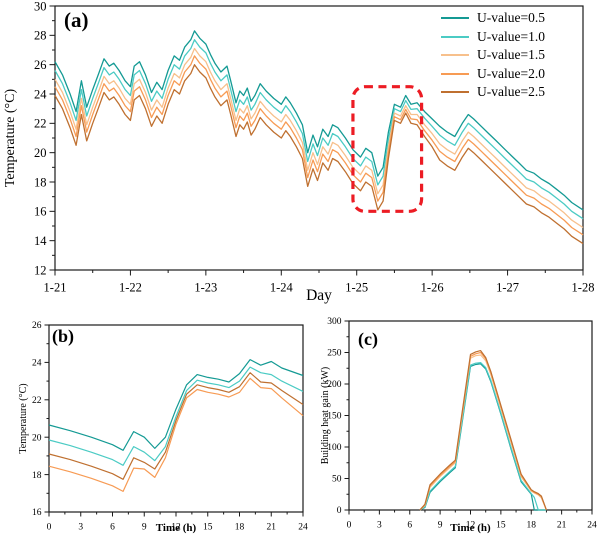  What do you see at coordinates (368, 339) in the screenshot?
I see `panel-c-label: (c)` at bounding box center [368, 339].